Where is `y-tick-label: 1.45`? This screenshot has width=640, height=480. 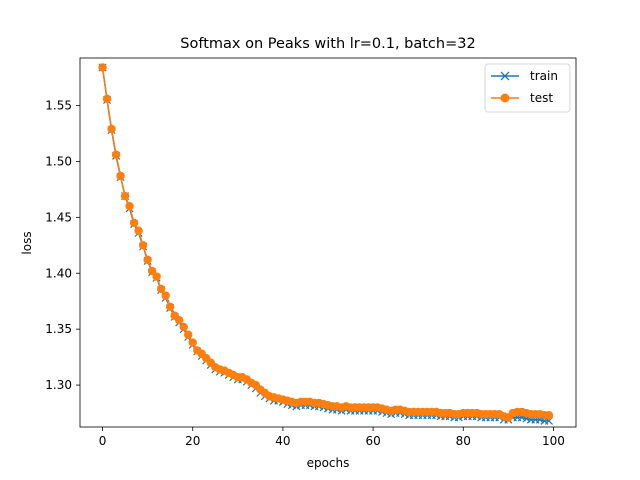 y-tick-label: 1.45 is located at coordinates (58, 217).